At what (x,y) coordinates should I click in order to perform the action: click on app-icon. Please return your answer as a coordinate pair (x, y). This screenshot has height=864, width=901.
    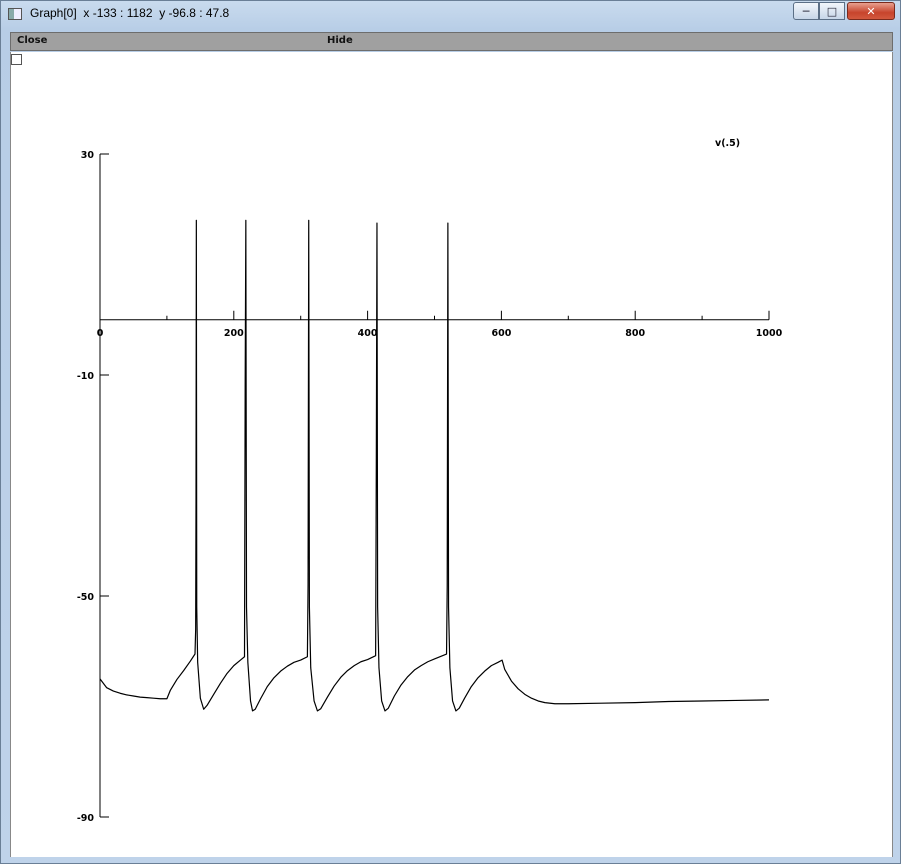
    Looking at the image, I should click on (15, 14).